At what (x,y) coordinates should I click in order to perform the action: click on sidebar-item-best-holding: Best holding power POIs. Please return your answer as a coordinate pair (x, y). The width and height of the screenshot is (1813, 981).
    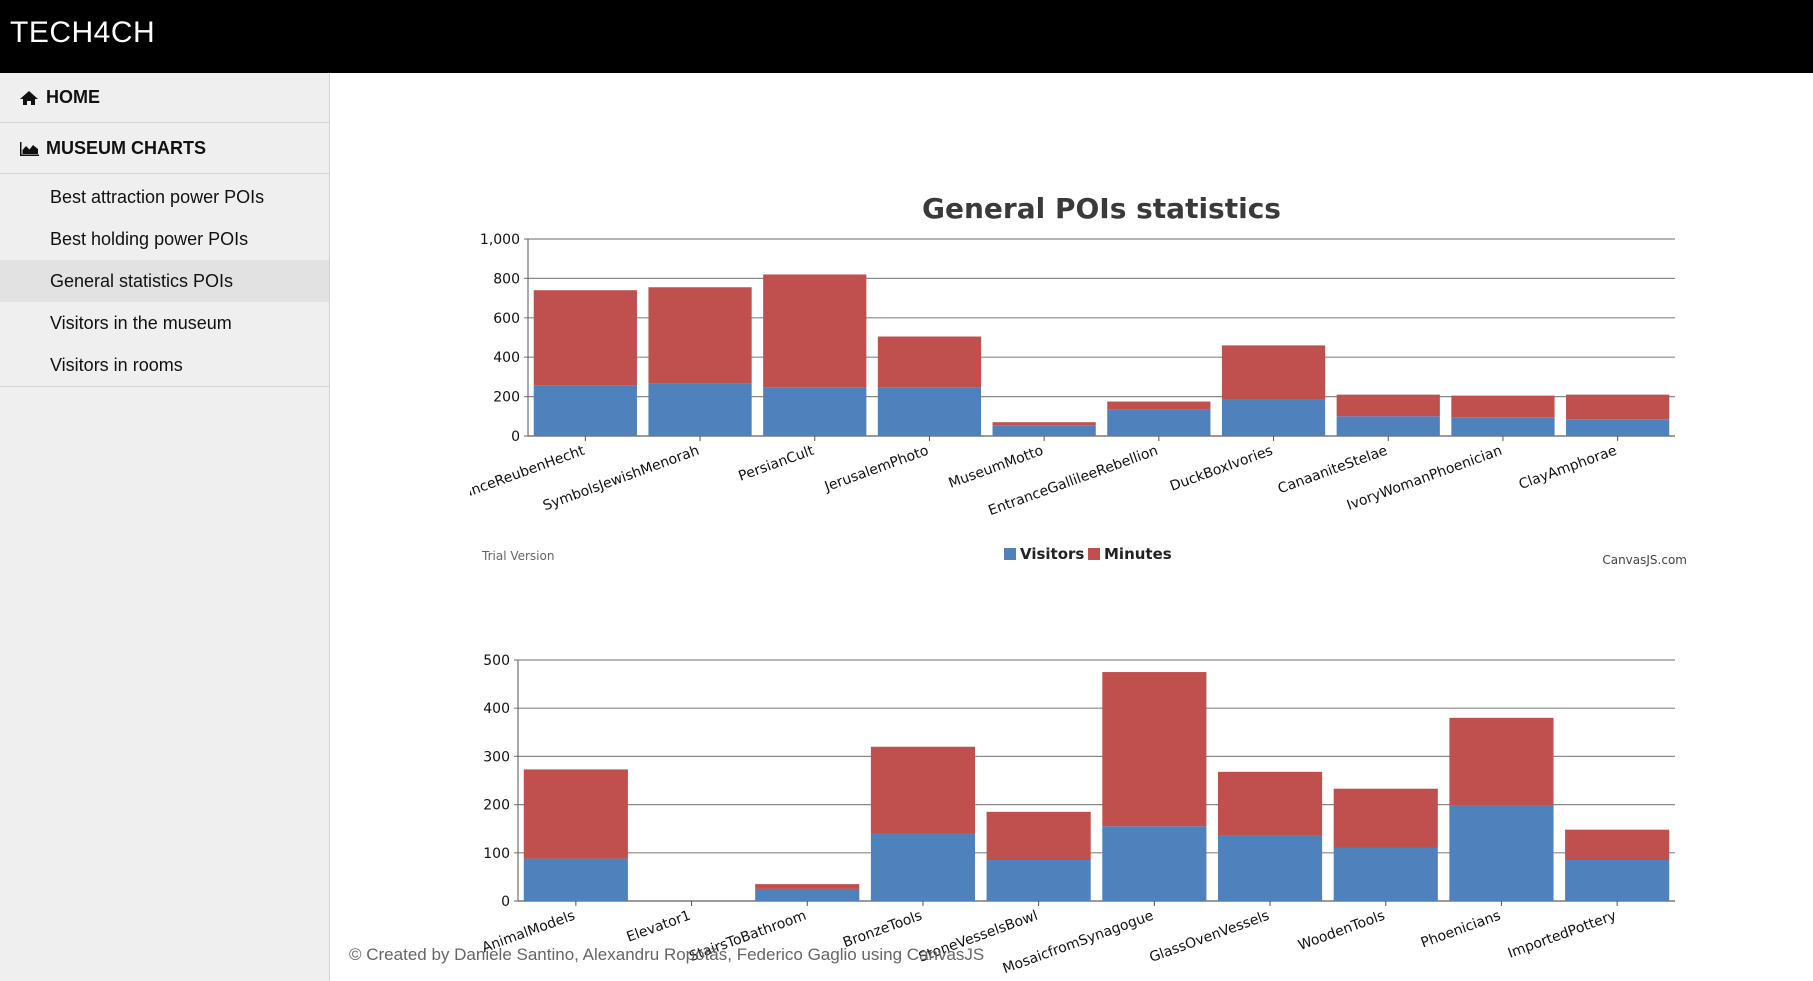
    Looking at the image, I should click on (164, 239).